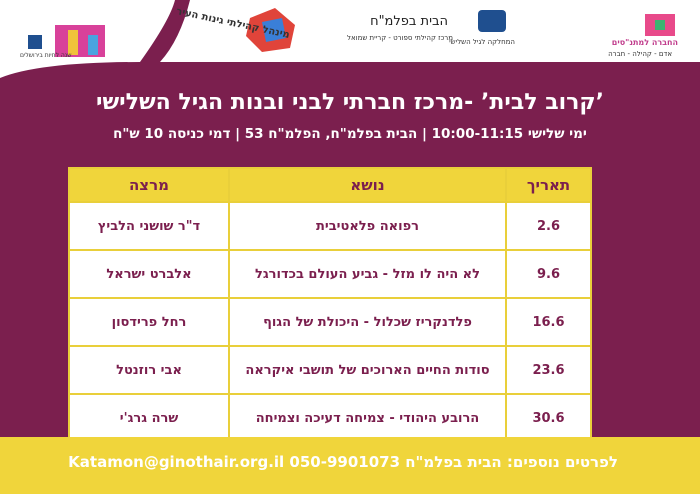  I want to click on logo-text: מרכז קהילתי ספורט - קריית שמואל, so click(400, 38).